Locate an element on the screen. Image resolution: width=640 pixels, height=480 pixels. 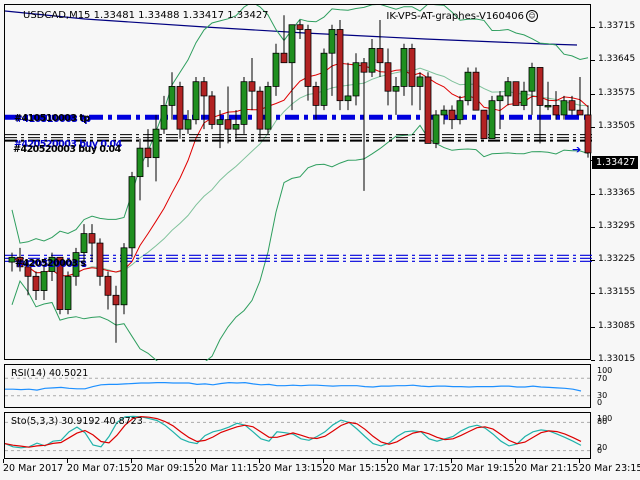
buy-order-label-2: #420520003 buy 0.04 is located at coordinates (67, 149).